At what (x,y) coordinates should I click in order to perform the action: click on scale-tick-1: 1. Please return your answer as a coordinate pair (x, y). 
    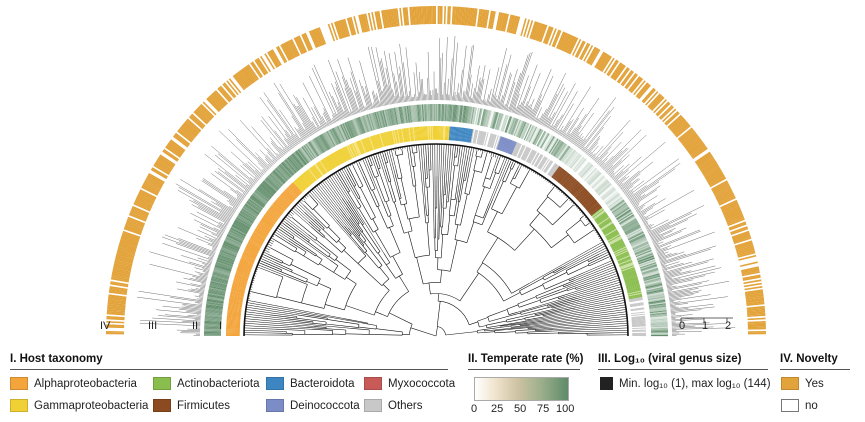
    Looking at the image, I should click on (705, 326).